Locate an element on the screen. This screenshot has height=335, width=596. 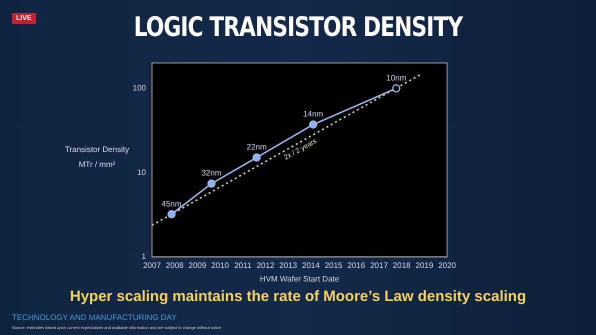
x-tick-label: 2009 is located at coordinates (197, 265).